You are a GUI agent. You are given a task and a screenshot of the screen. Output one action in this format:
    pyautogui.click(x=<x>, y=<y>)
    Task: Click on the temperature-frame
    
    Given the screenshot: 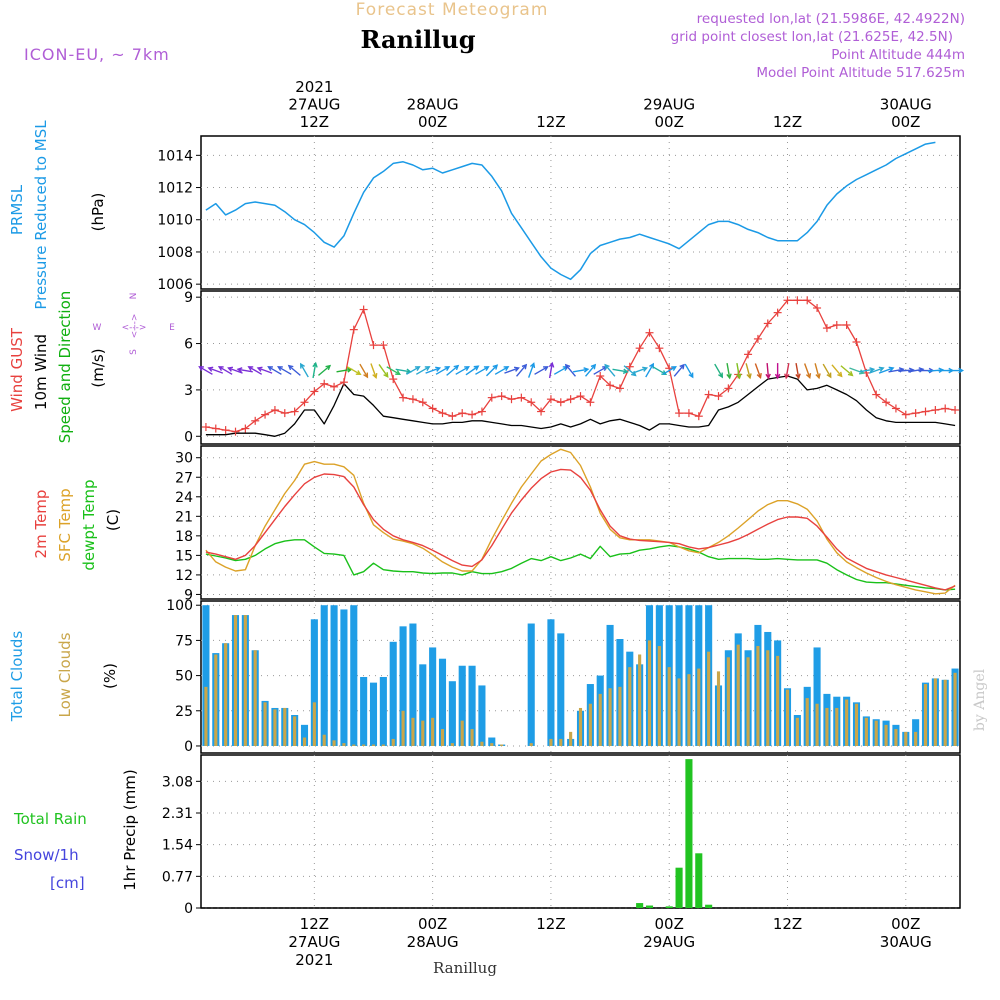 What is the action you would take?
    pyautogui.click(x=580, y=522)
    